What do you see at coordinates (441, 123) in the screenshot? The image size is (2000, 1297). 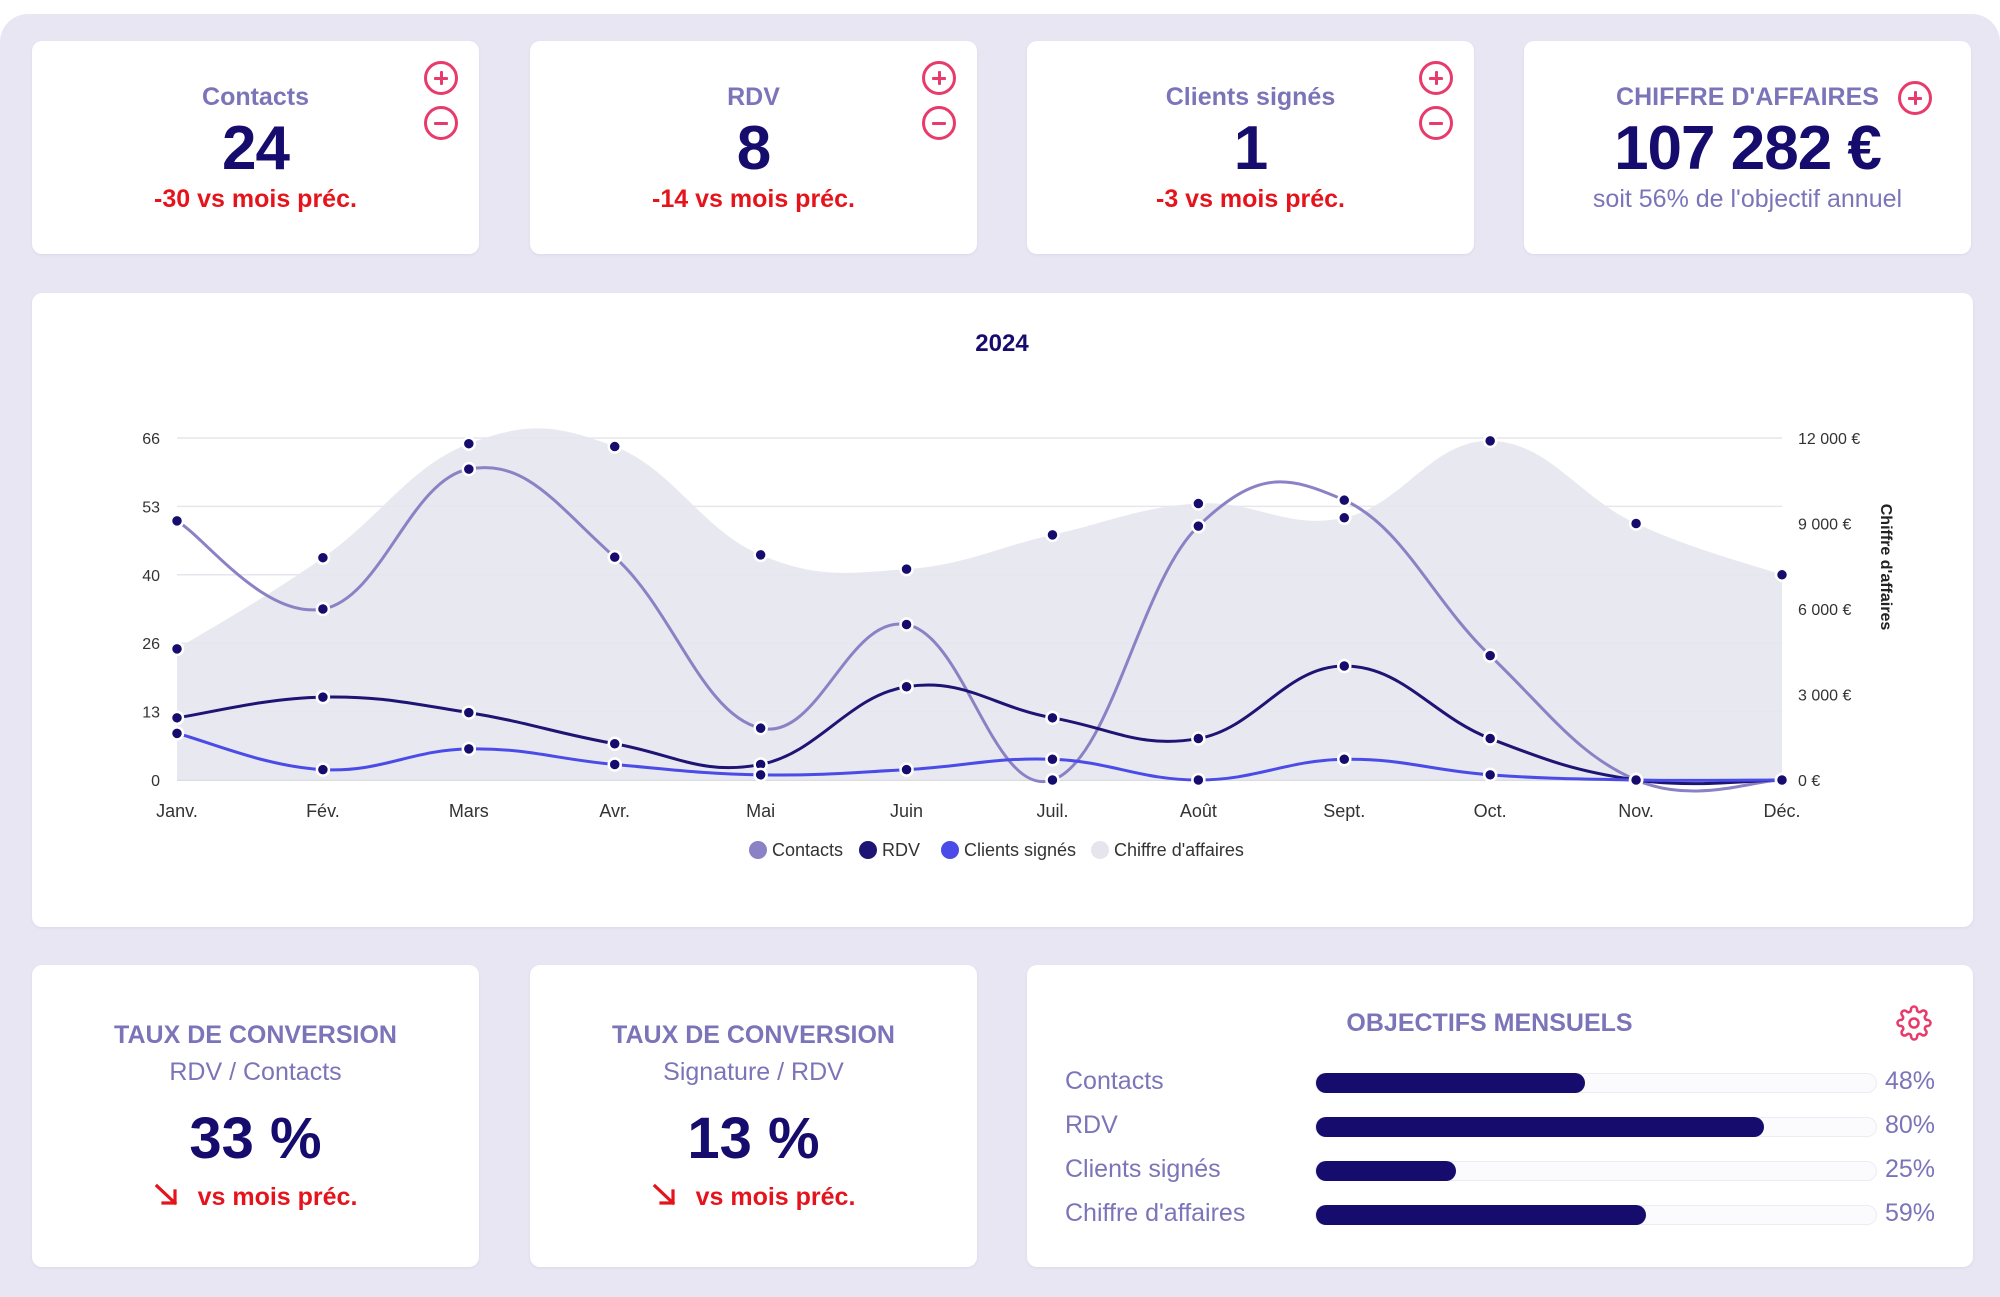 I see `decrement-contacts-button` at bounding box center [441, 123].